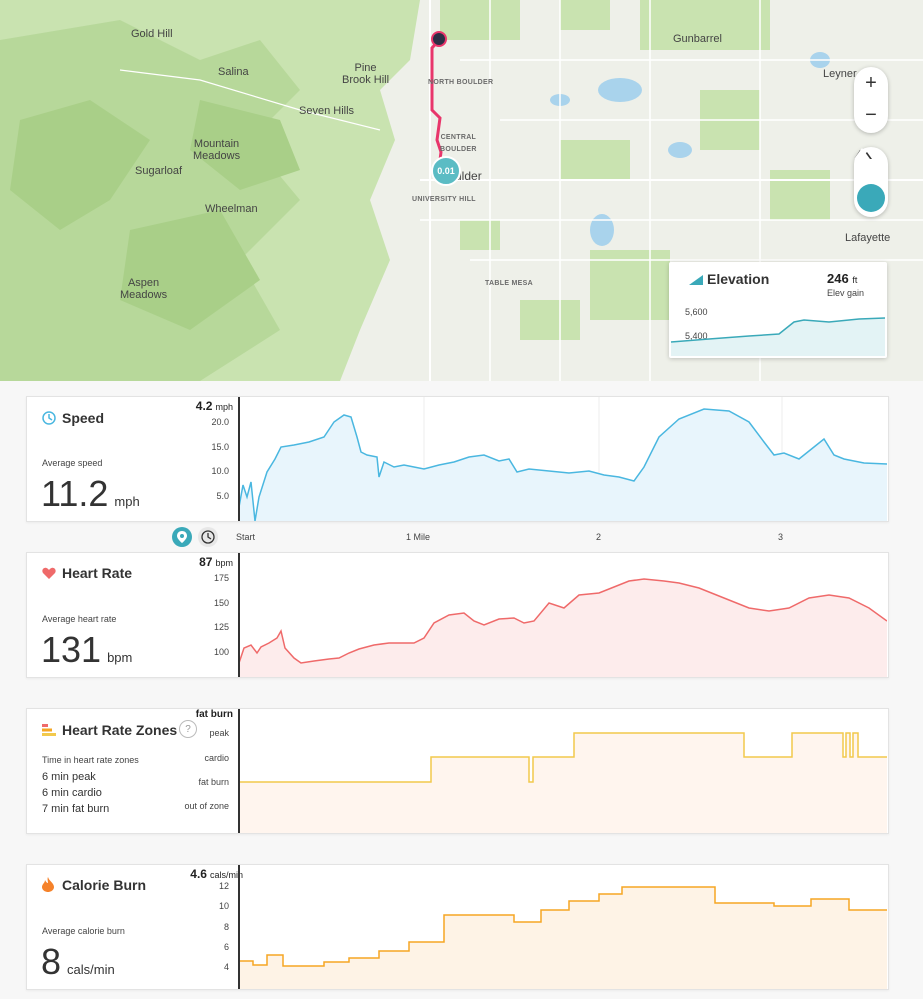 This screenshot has height=999, width=923. I want to click on heart-rate-avg-unit: bpm, so click(120, 657).